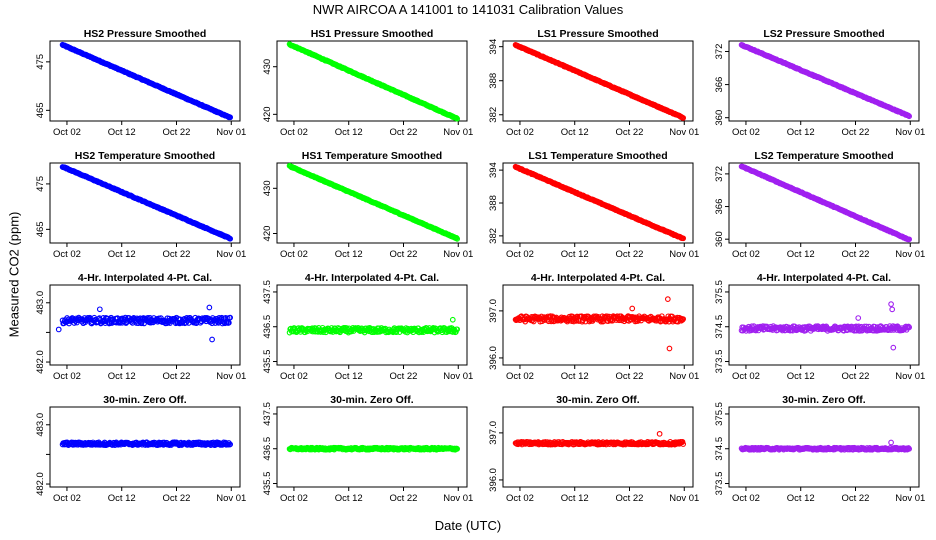 The height and width of the screenshot is (540, 936). I want to click on y-tick-label: 382, so click(493, 115).